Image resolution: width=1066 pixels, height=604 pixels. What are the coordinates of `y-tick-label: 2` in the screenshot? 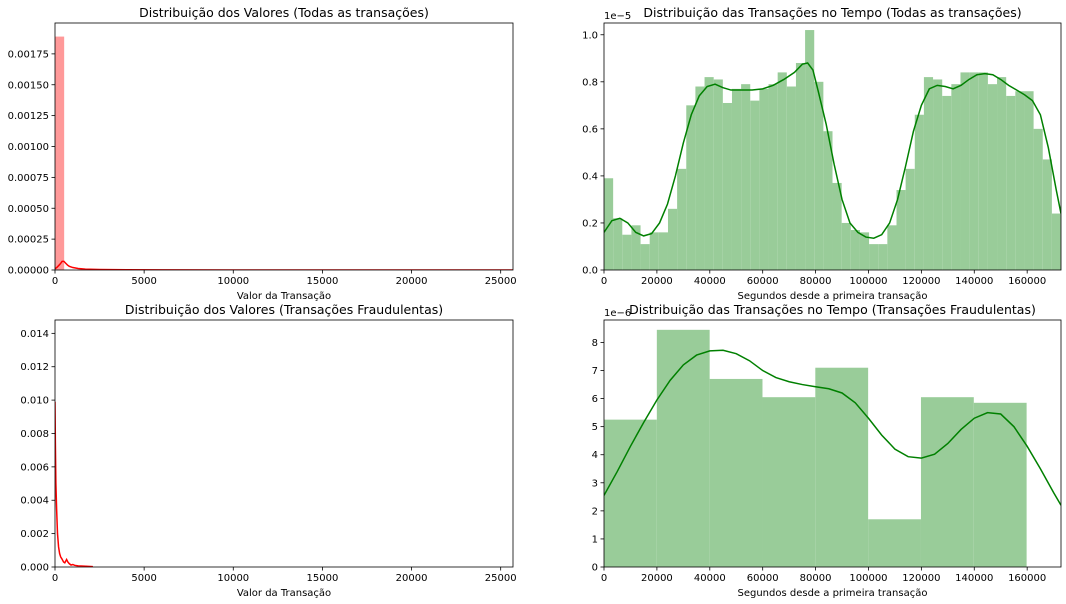 It's located at (595, 511).